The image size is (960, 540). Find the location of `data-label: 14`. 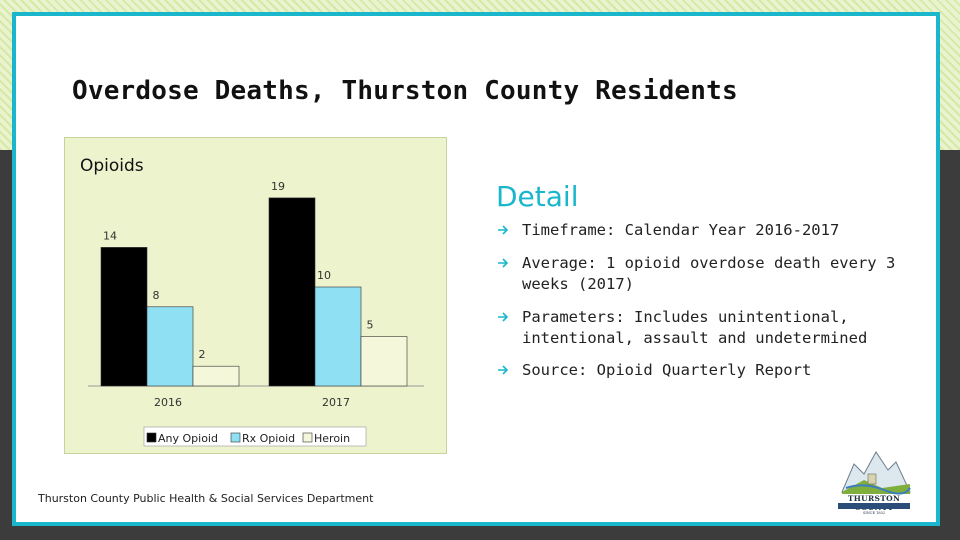

data-label: 14 is located at coordinates (110, 235).